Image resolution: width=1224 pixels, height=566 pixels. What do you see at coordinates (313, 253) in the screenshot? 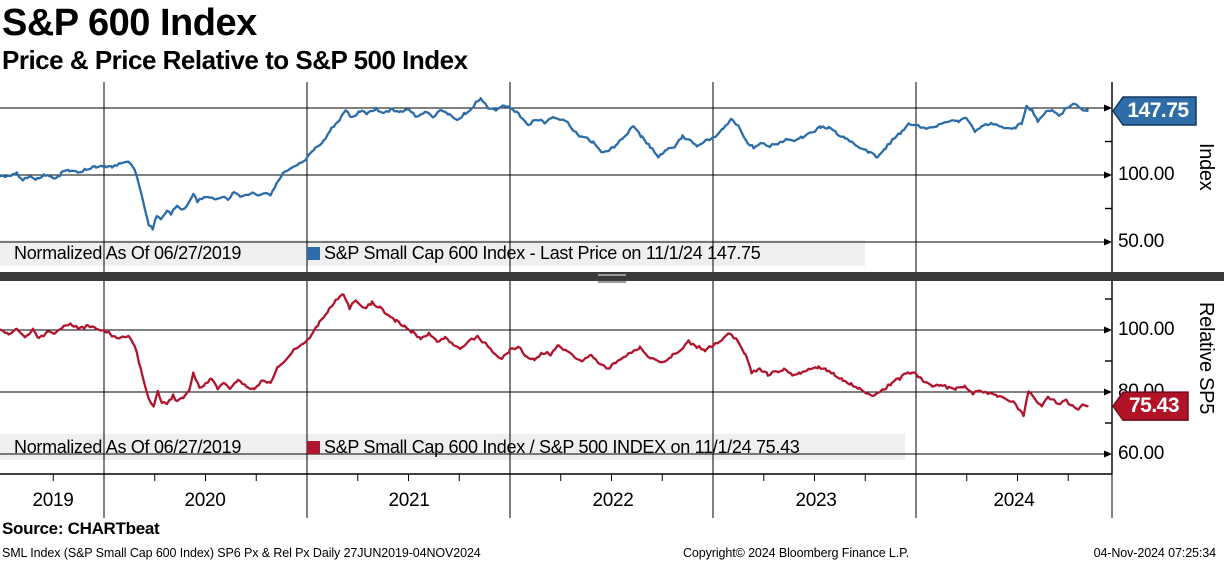
I see `blue-series-marker-icon` at bounding box center [313, 253].